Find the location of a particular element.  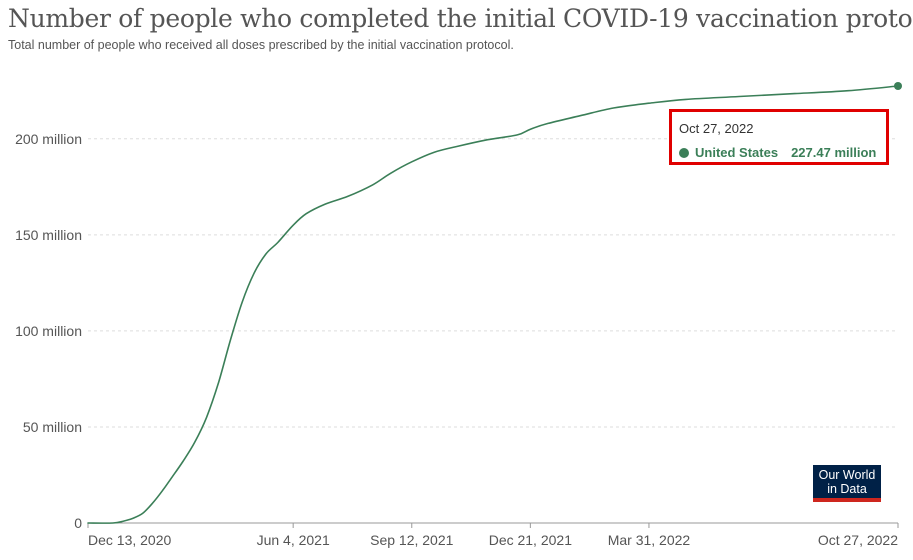

logo-line-1: Our World is located at coordinates (847, 475).